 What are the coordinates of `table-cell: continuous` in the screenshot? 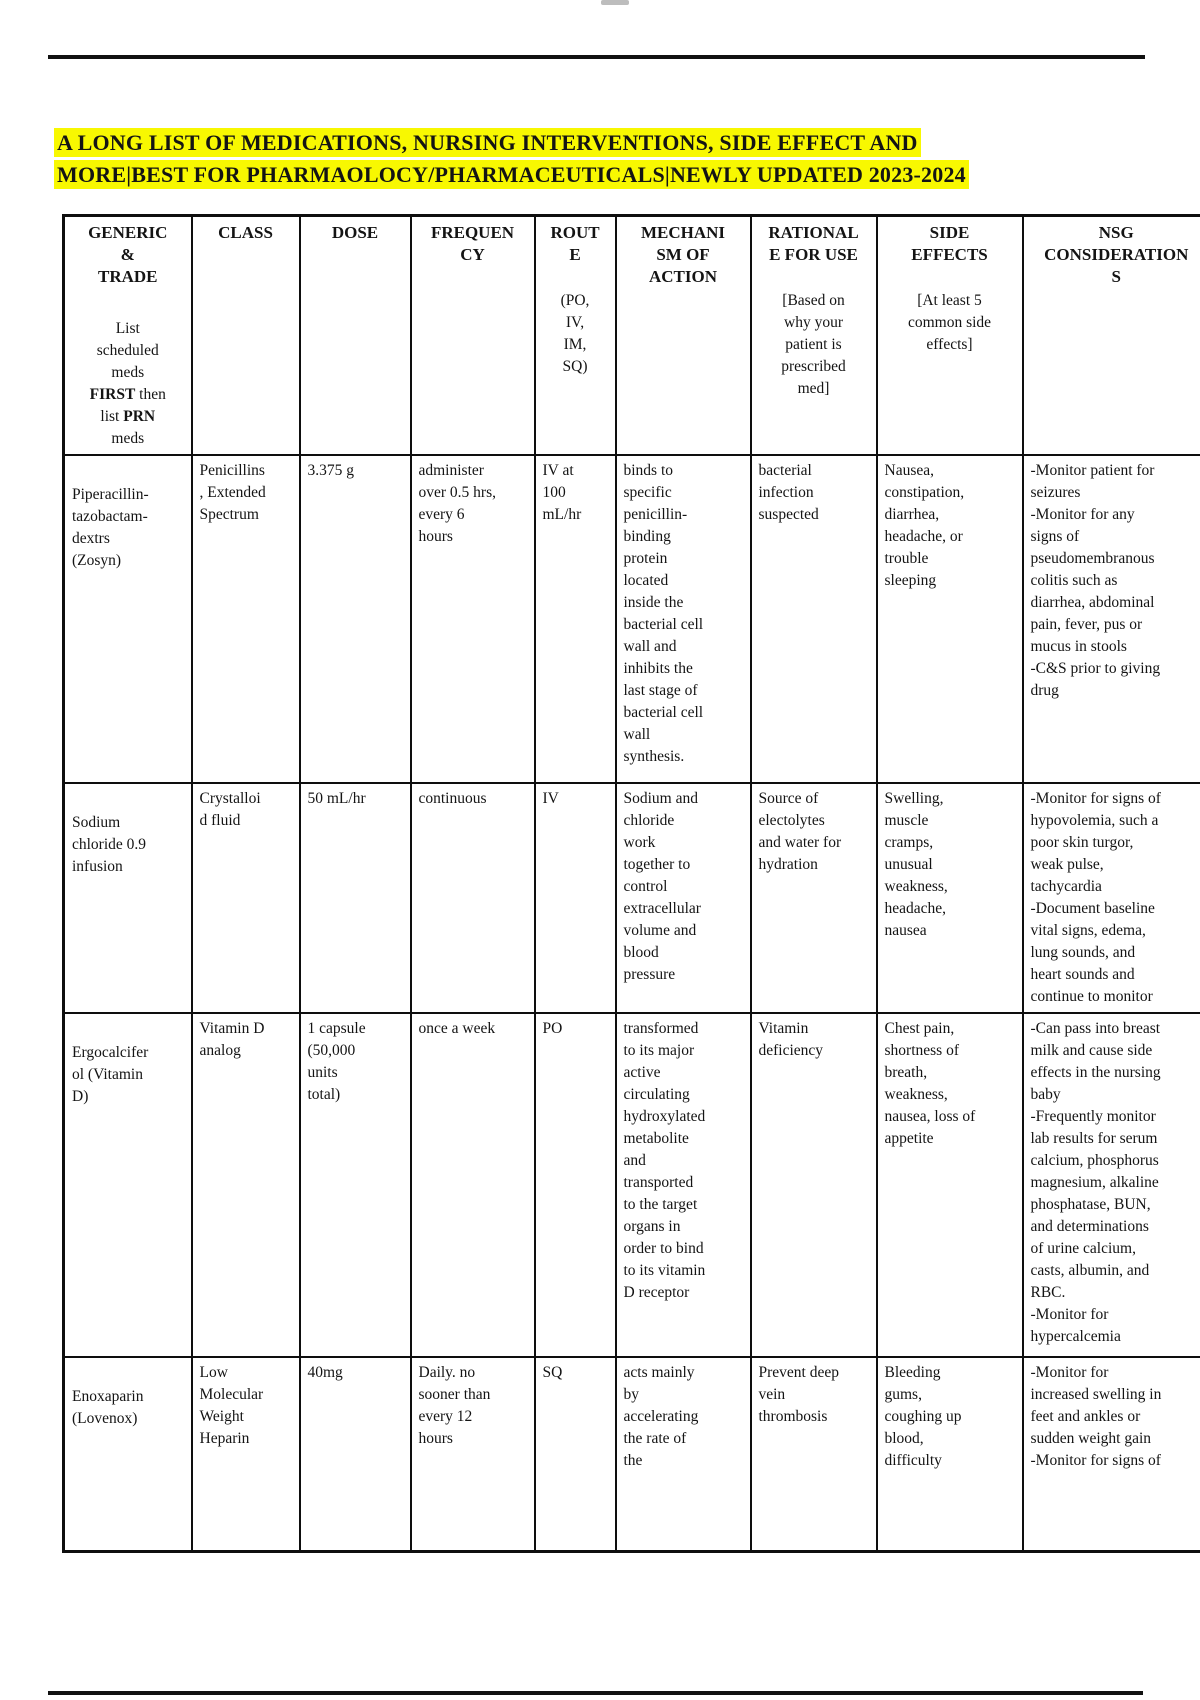 It's located at (472, 898).